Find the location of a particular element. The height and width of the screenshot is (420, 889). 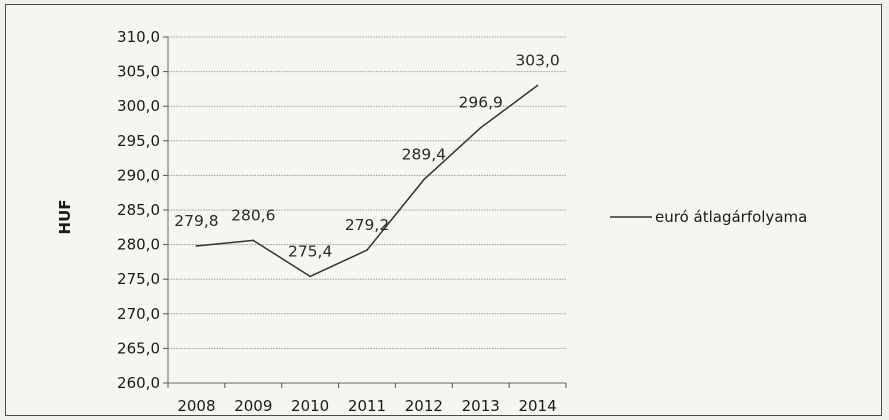

y-tick-label: 285,0 is located at coordinates (138, 210).